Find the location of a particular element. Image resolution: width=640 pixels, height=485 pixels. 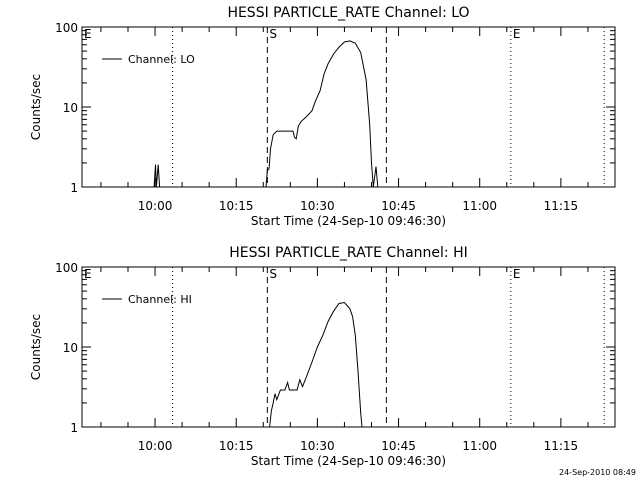

chart1-y-tick-label: 100 is located at coordinates (66, 28).